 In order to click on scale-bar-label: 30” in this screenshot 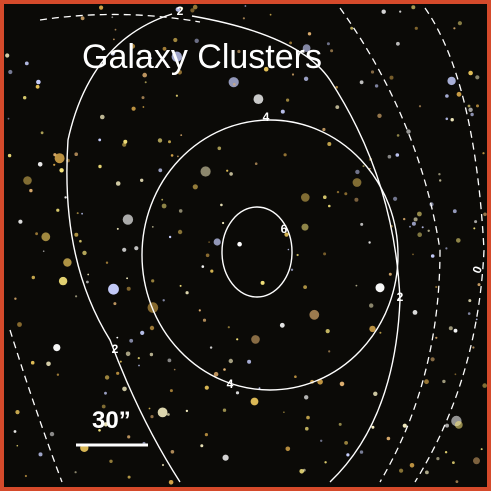, I will do `click(111, 420)`.